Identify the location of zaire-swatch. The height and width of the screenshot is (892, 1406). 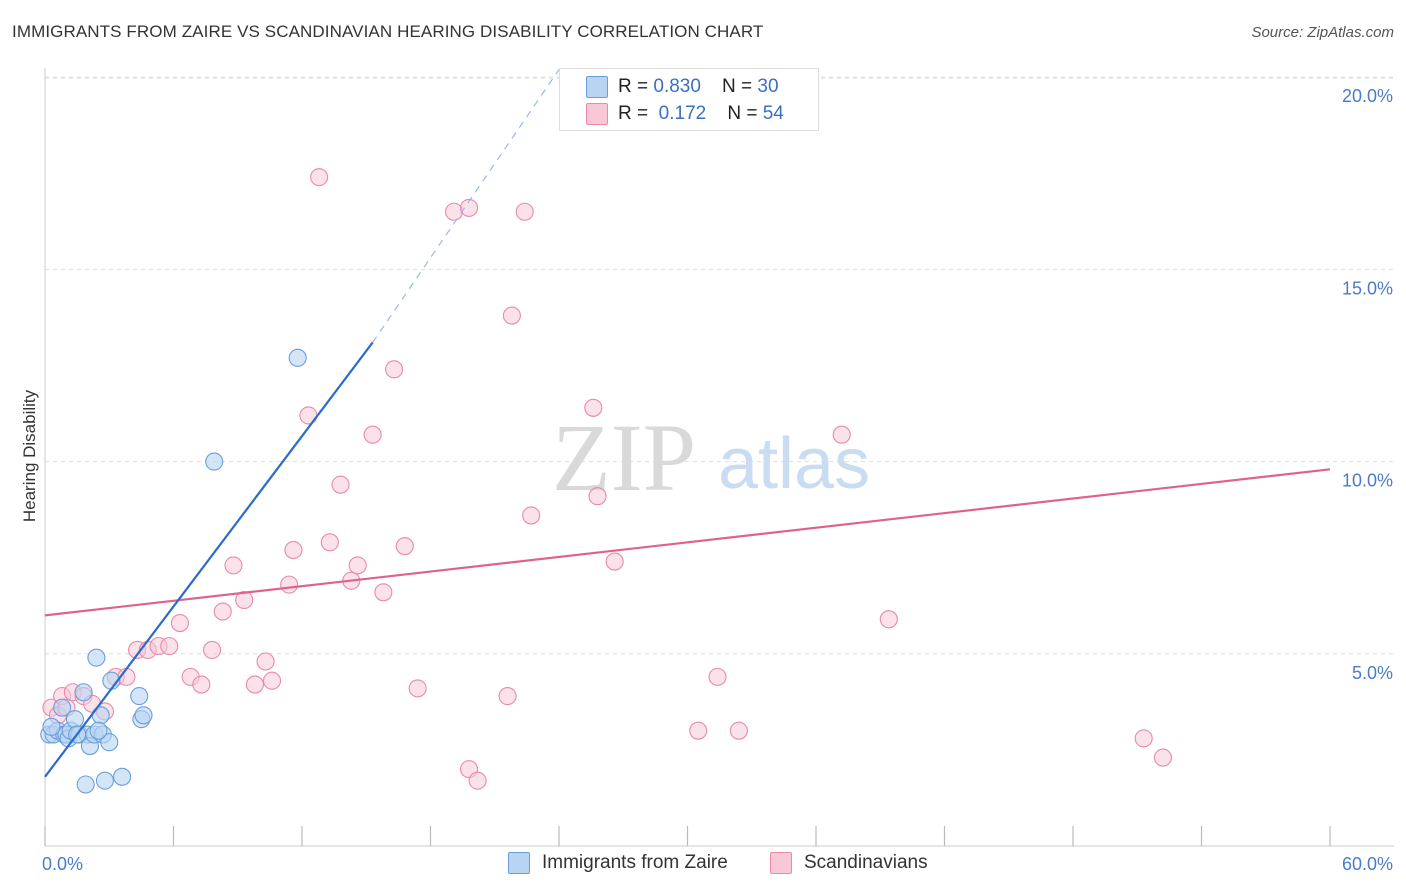
(597, 87).